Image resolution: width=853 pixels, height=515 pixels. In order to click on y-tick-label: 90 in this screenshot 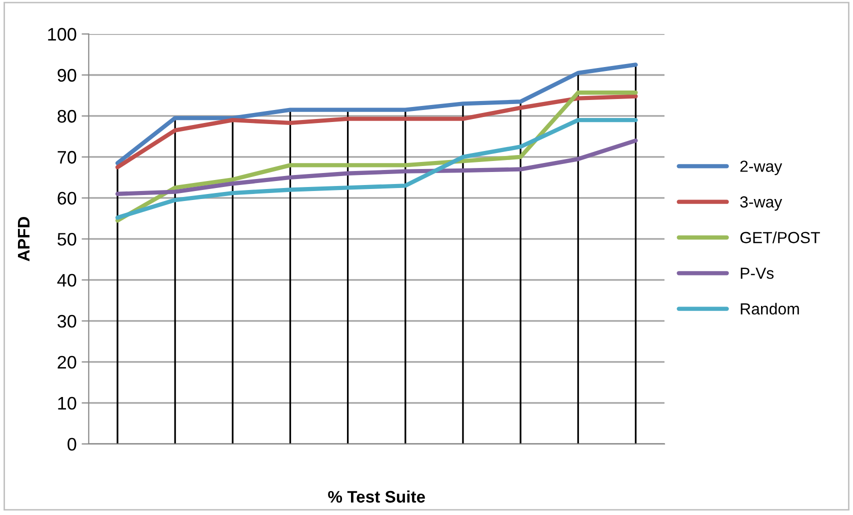, I will do `click(67, 75)`.